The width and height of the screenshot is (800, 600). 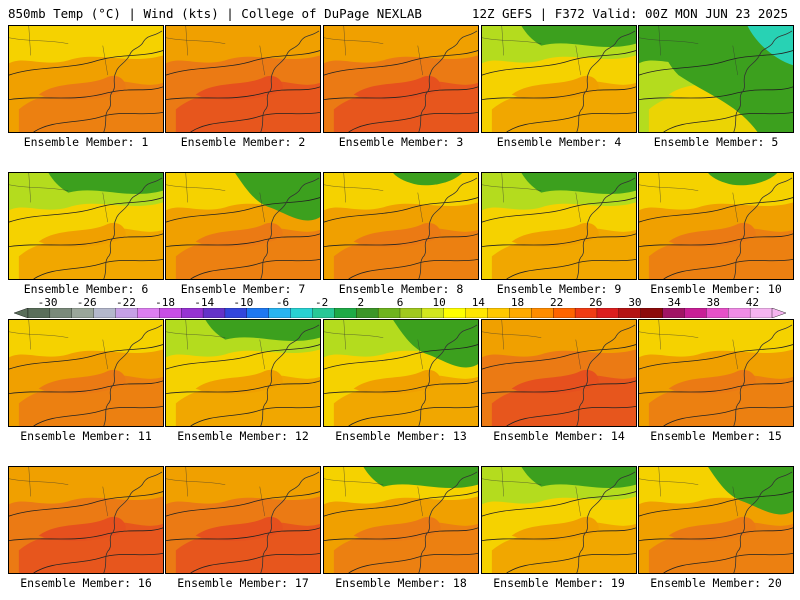 I want to click on ensemble-member-label: Ensemble Member: 20, so click(x=716, y=583).